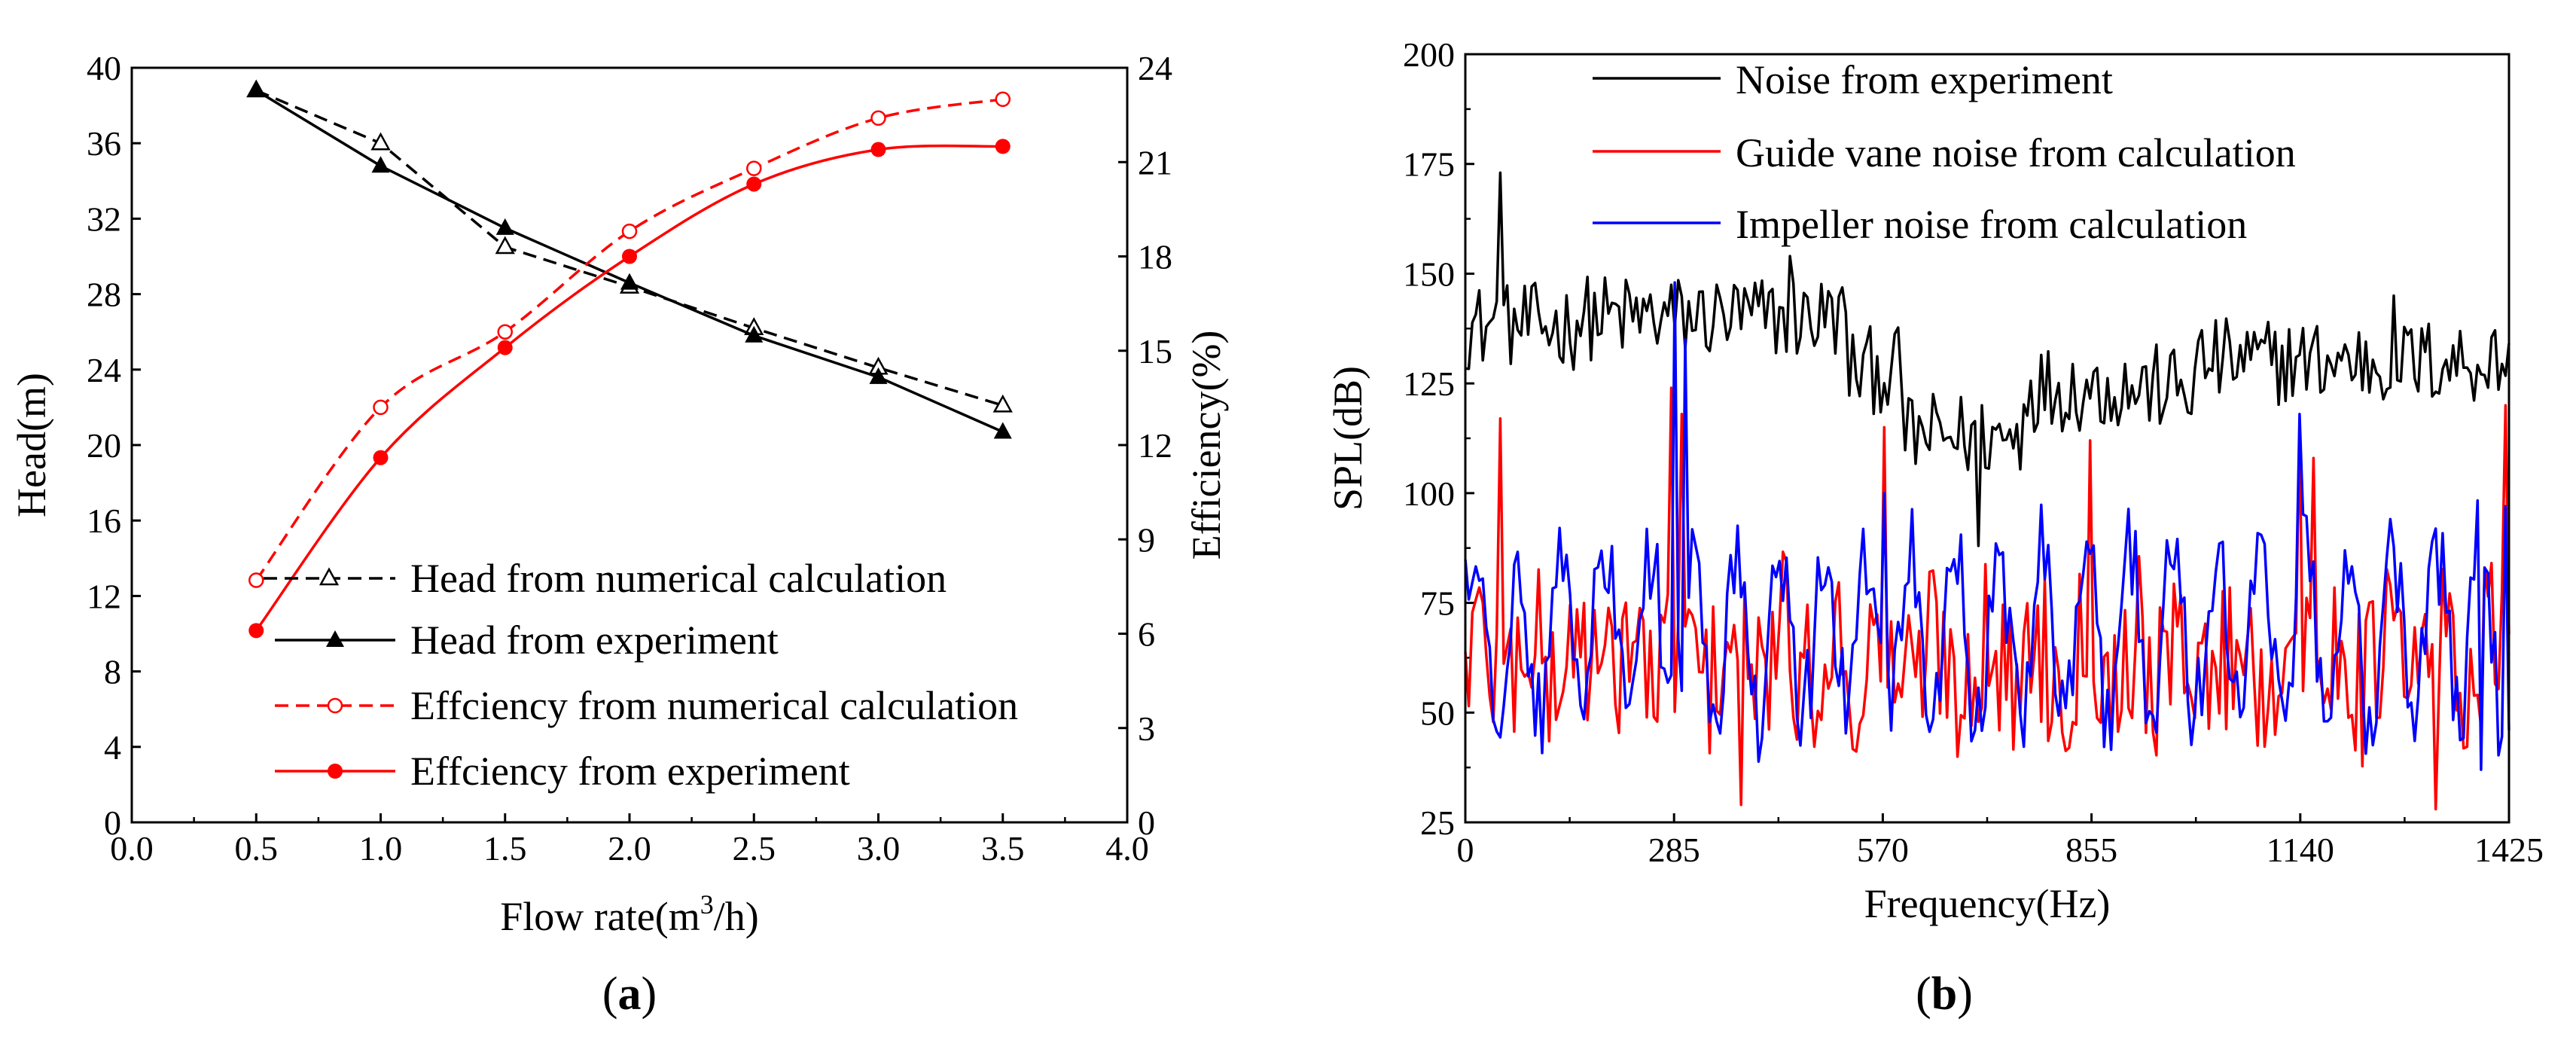 The height and width of the screenshot is (1046, 2576). Describe the element at coordinates (1987, 904) in the screenshot. I see `b-x-axis-label: Frequency(Hz)` at that location.